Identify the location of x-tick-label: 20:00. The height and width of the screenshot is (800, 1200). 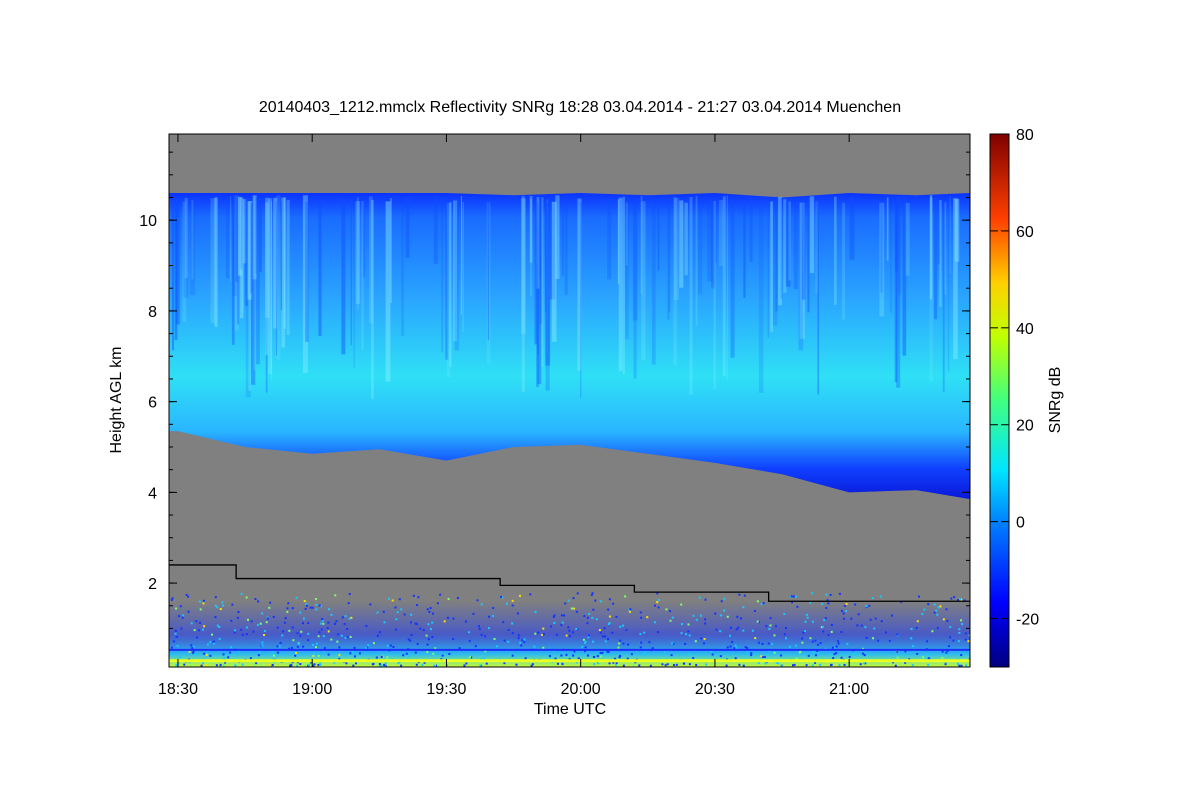
(581, 689).